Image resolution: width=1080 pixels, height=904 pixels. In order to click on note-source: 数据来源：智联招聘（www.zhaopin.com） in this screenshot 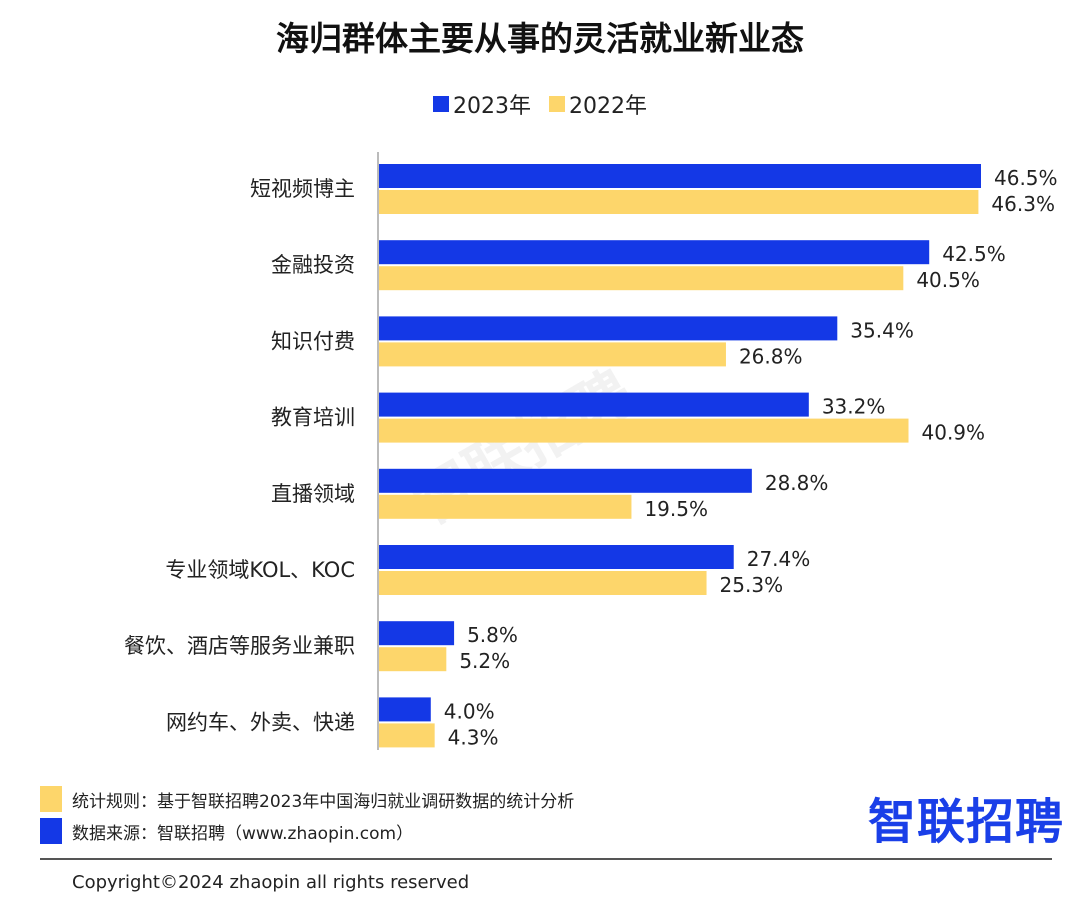, I will do `click(226, 831)`.